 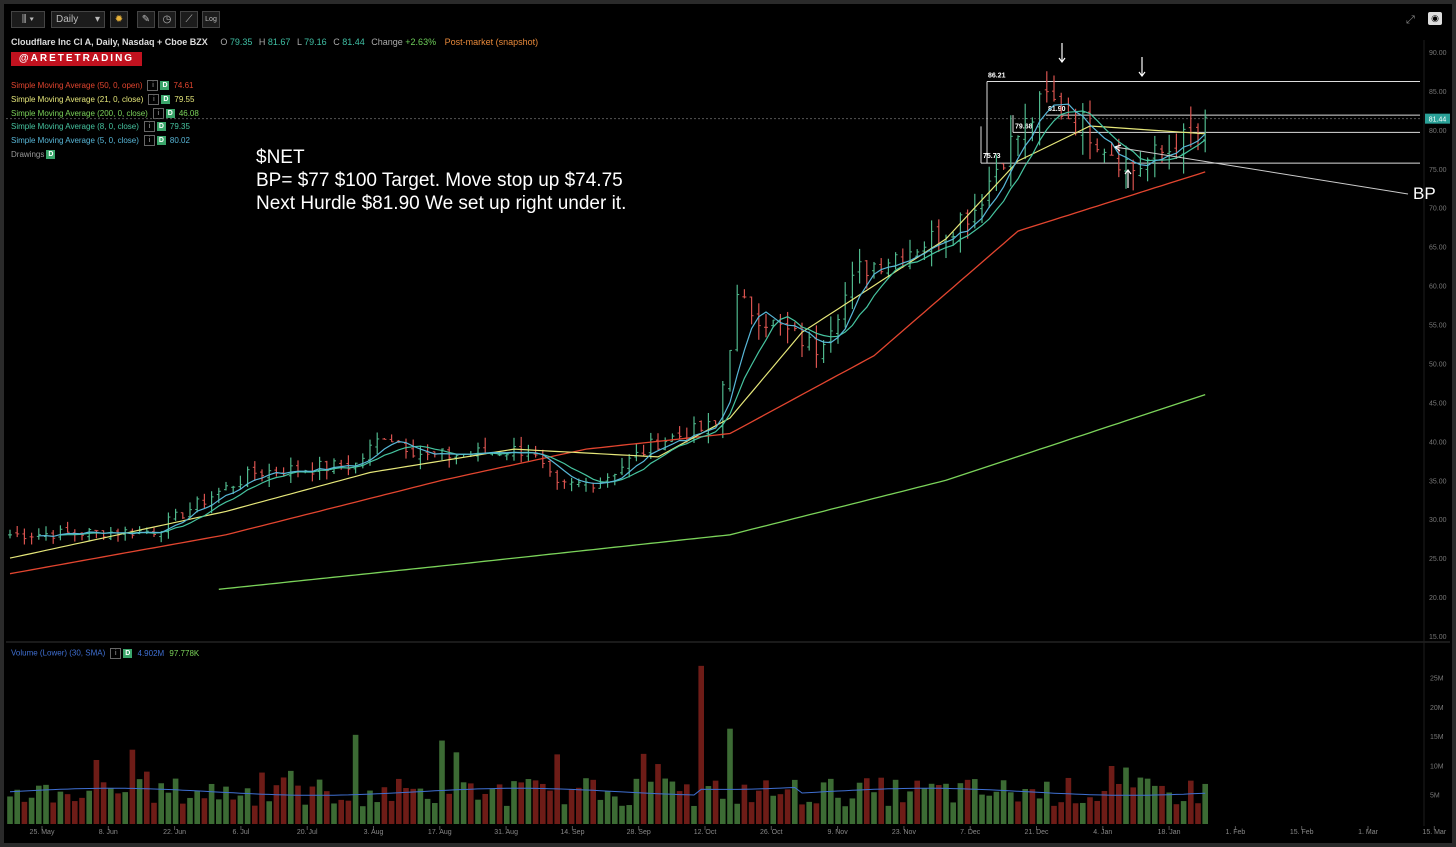 I want to click on low-value: 79.16, so click(x=315, y=42).